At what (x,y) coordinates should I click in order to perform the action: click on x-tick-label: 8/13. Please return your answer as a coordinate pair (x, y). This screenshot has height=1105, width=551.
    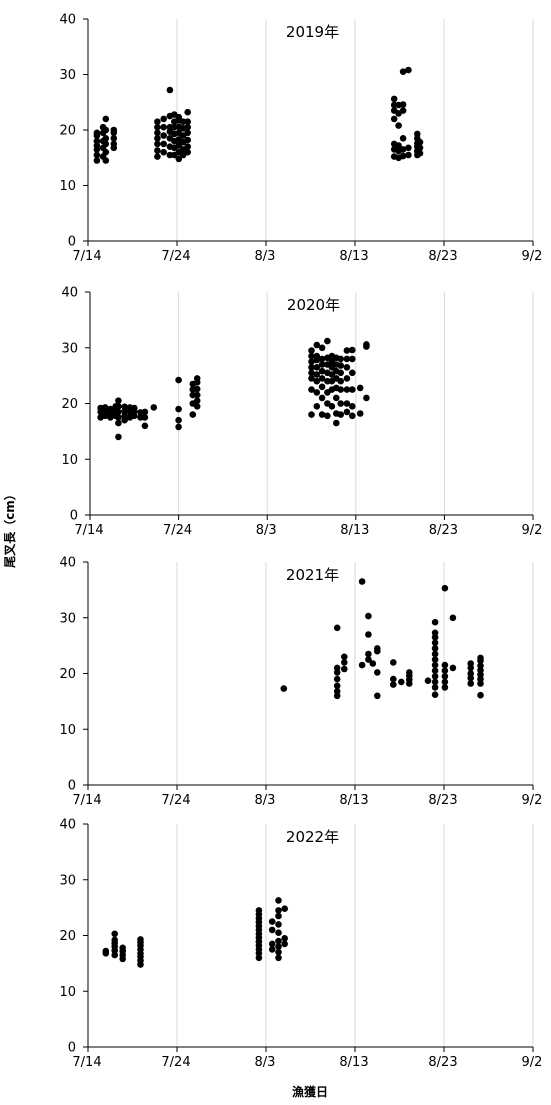
    Looking at the image, I should click on (353, 256).